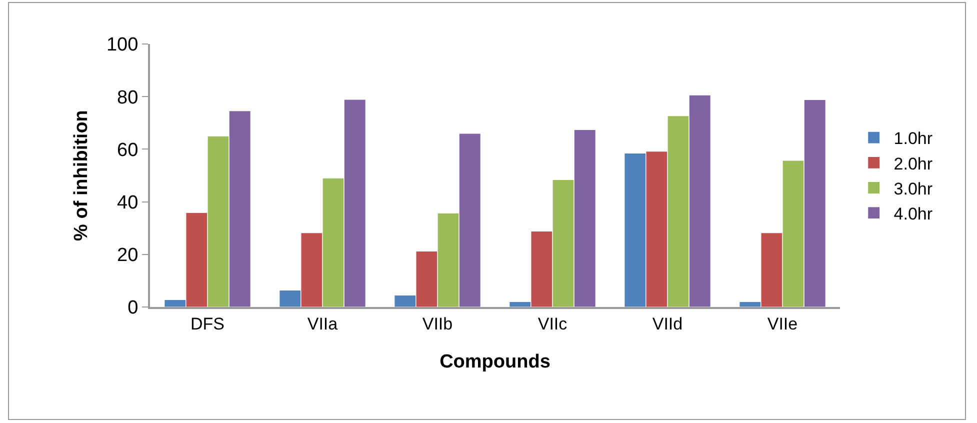 Image resolution: width=977 pixels, height=423 pixels. What do you see at coordinates (913, 214) in the screenshot?
I see `legend-label: 4.0hr` at bounding box center [913, 214].